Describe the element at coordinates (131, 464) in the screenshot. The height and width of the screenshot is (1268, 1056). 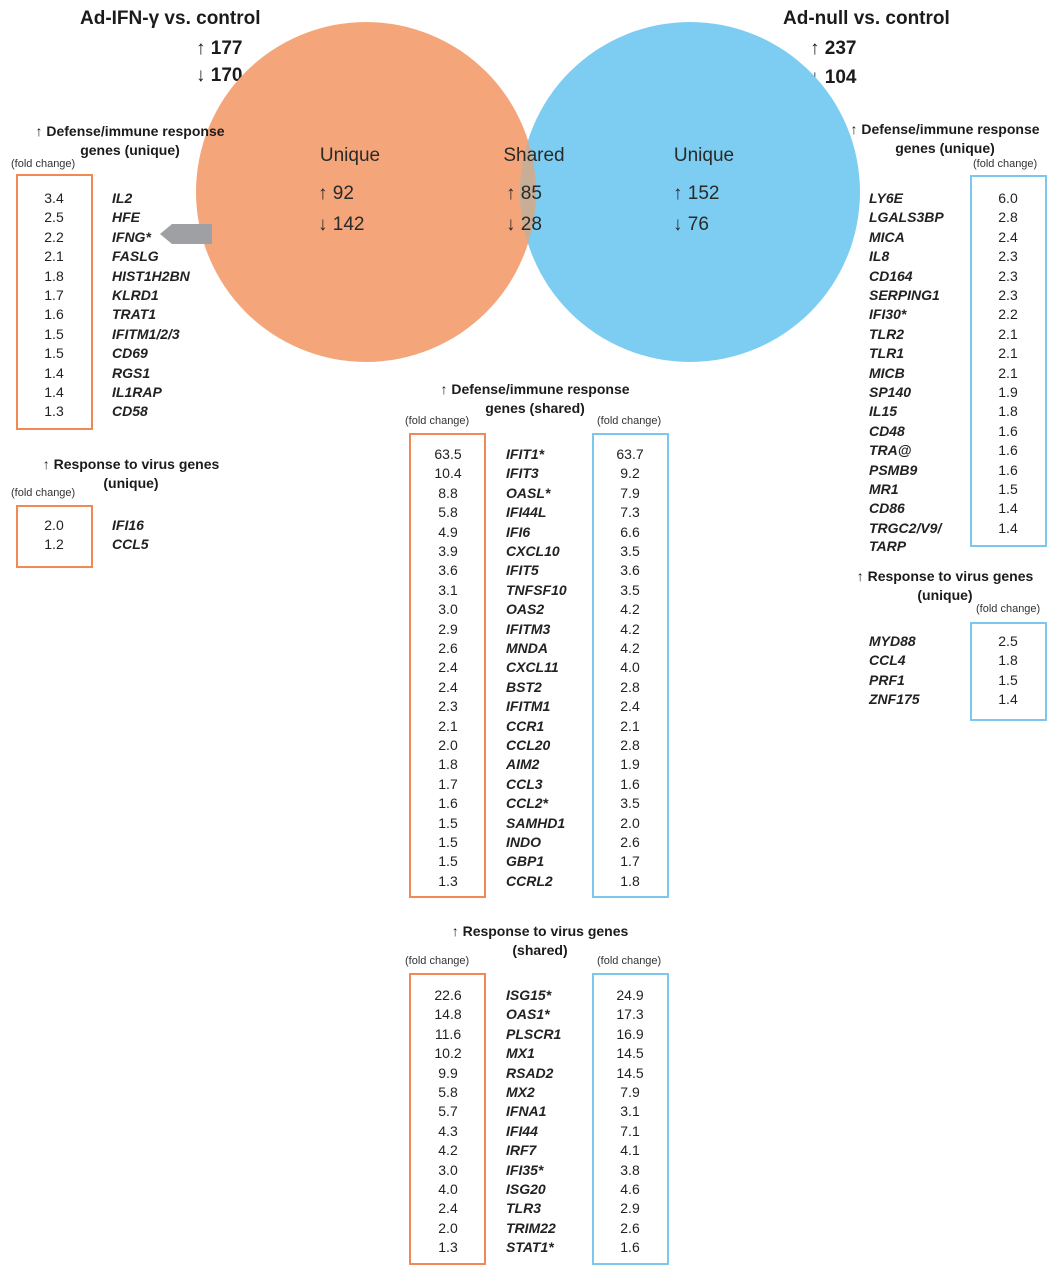
I see `left-virus-title-line1: ↑ Response to virus genes` at that location.